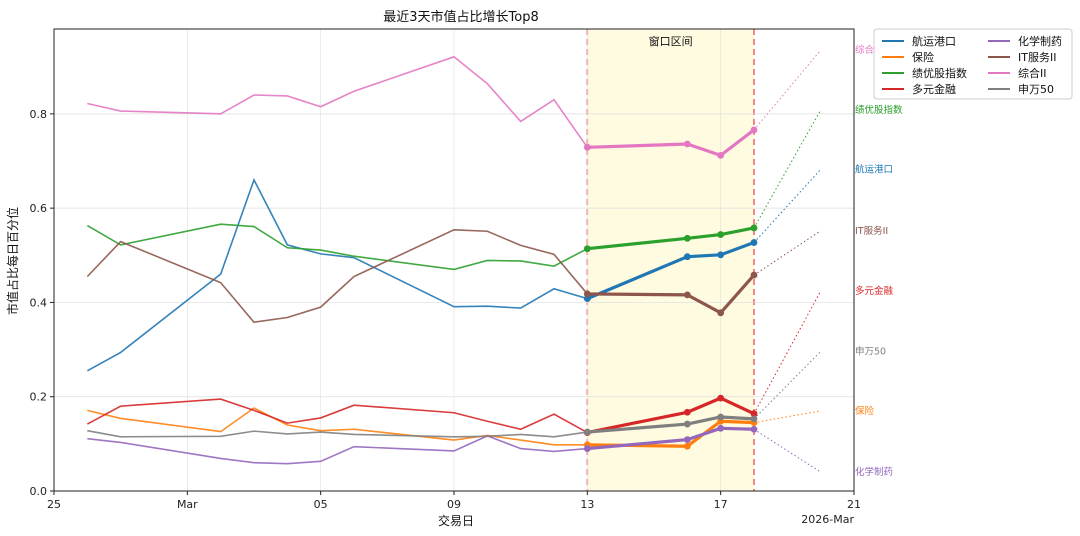  Describe the element at coordinates (187, 504) in the screenshot. I see `x-tick-label: Mar` at that location.